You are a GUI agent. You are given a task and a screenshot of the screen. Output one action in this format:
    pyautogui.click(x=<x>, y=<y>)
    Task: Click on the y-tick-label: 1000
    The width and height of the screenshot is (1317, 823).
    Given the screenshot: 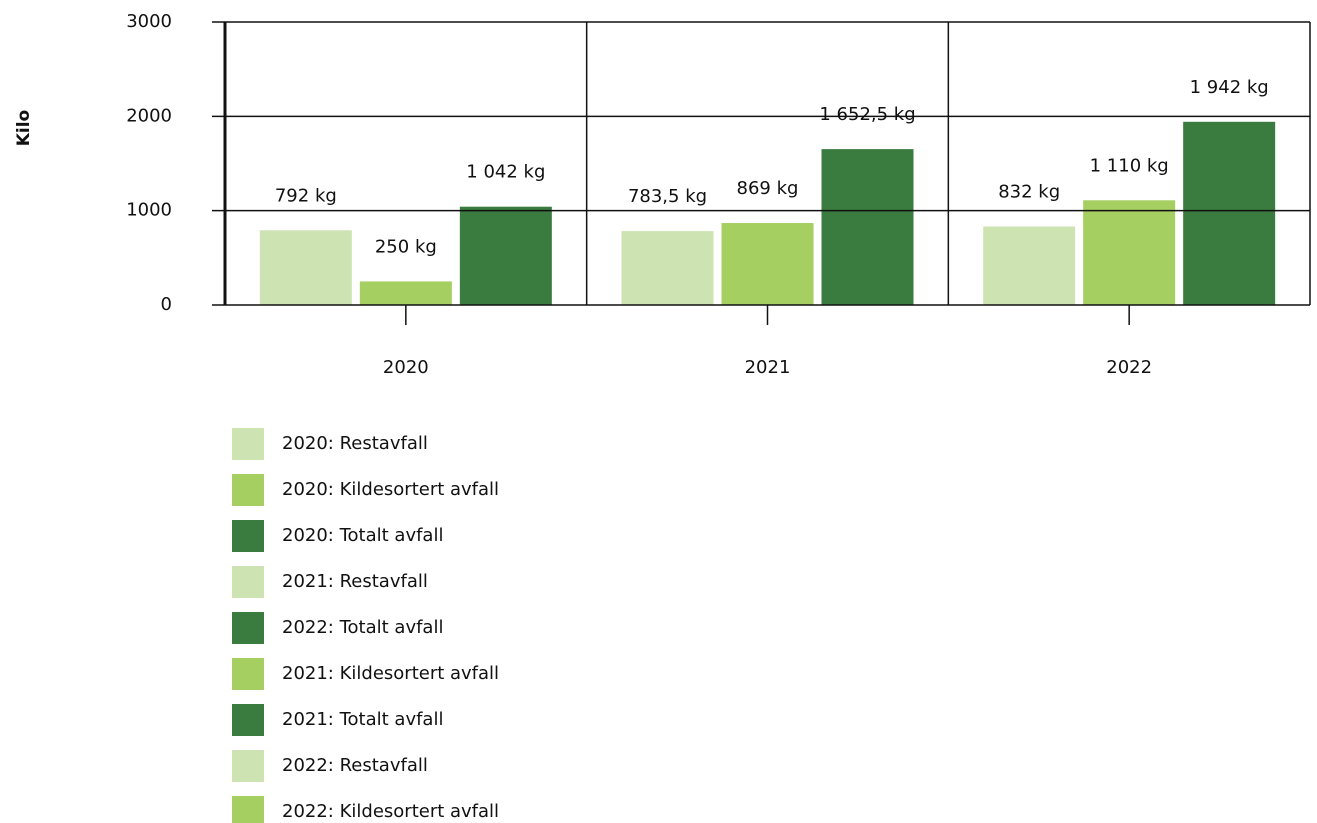 What is the action you would take?
    pyautogui.click(x=149, y=210)
    